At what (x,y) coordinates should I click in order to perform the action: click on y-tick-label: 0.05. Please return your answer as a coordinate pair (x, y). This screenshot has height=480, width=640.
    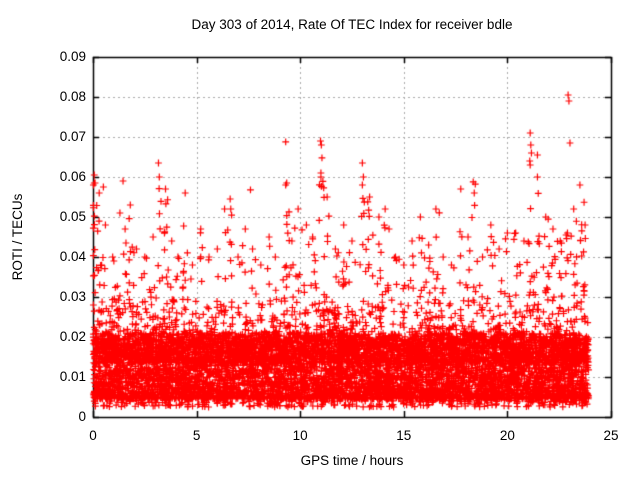
    Looking at the image, I should click on (72, 216).